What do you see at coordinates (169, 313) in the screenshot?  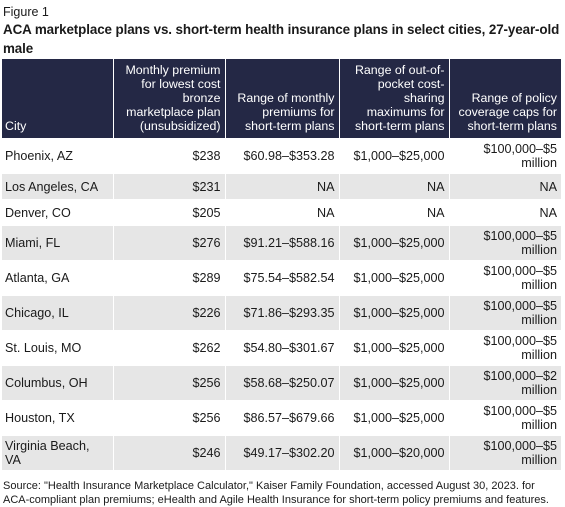 I see `cell-bronze: $226` at bounding box center [169, 313].